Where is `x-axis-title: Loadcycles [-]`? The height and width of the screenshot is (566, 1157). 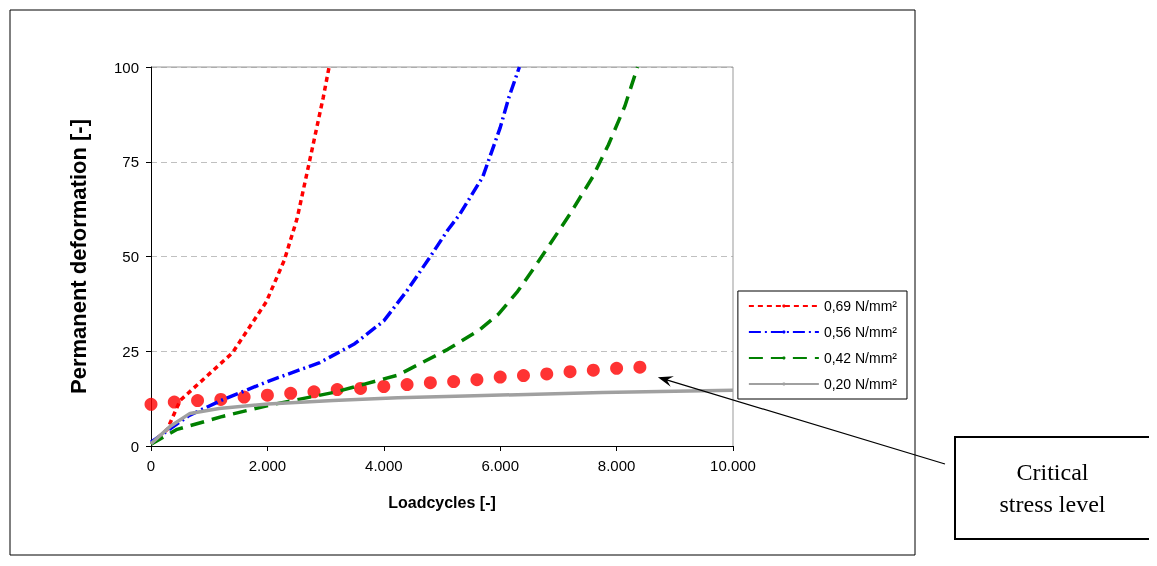 x-axis-title: Loadcycles [-] is located at coordinates (442, 502).